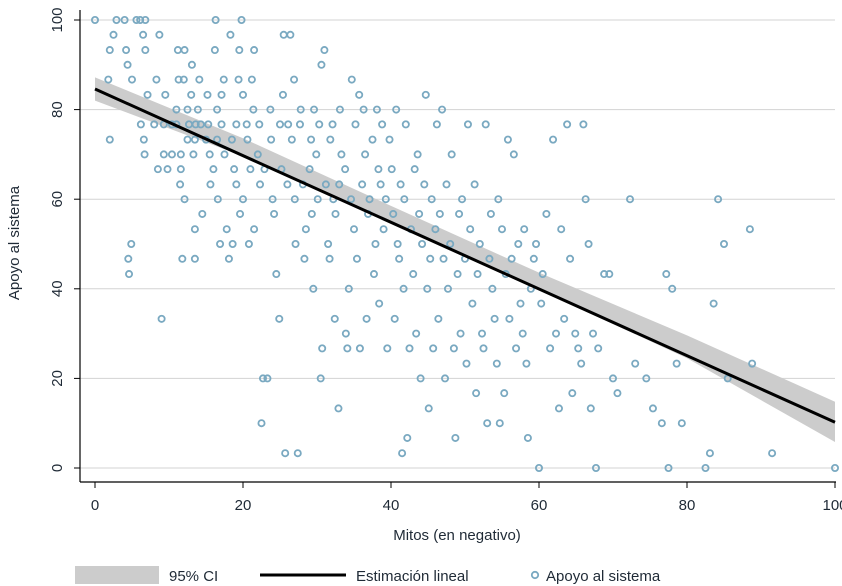  I want to click on x-tick-label: 80, so click(687, 505).